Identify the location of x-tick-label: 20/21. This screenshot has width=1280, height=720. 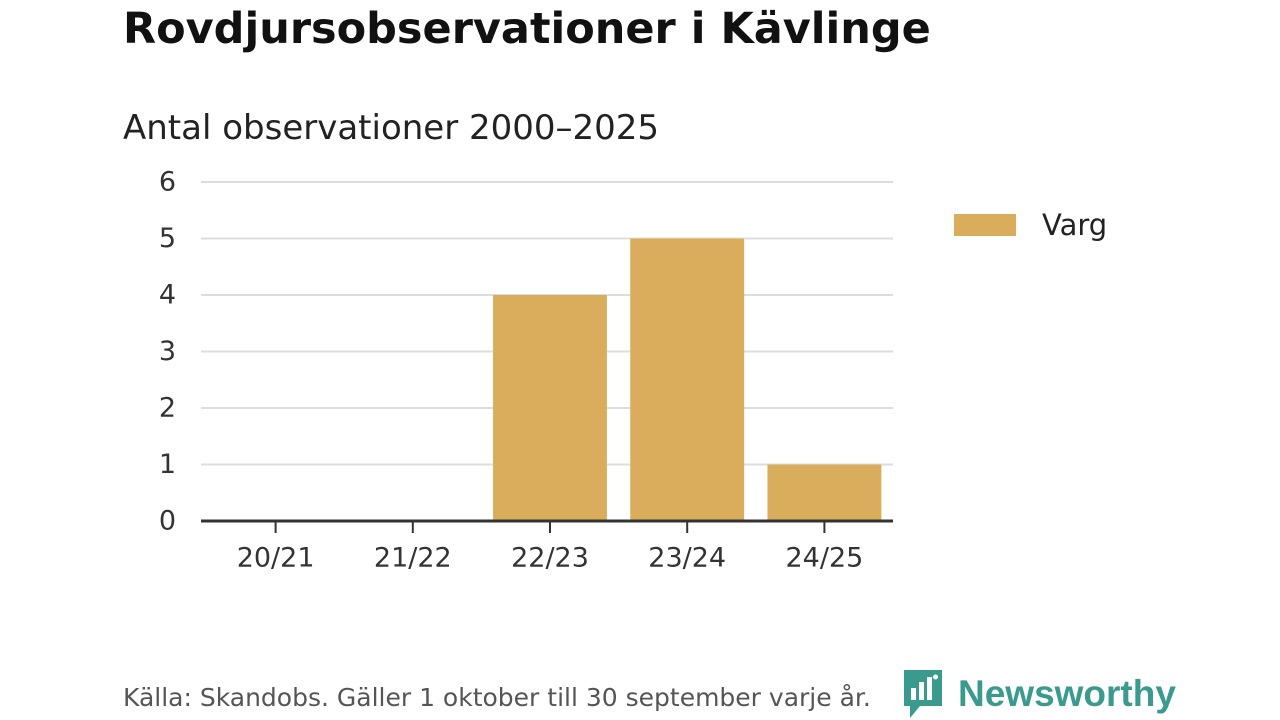
(276, 558).